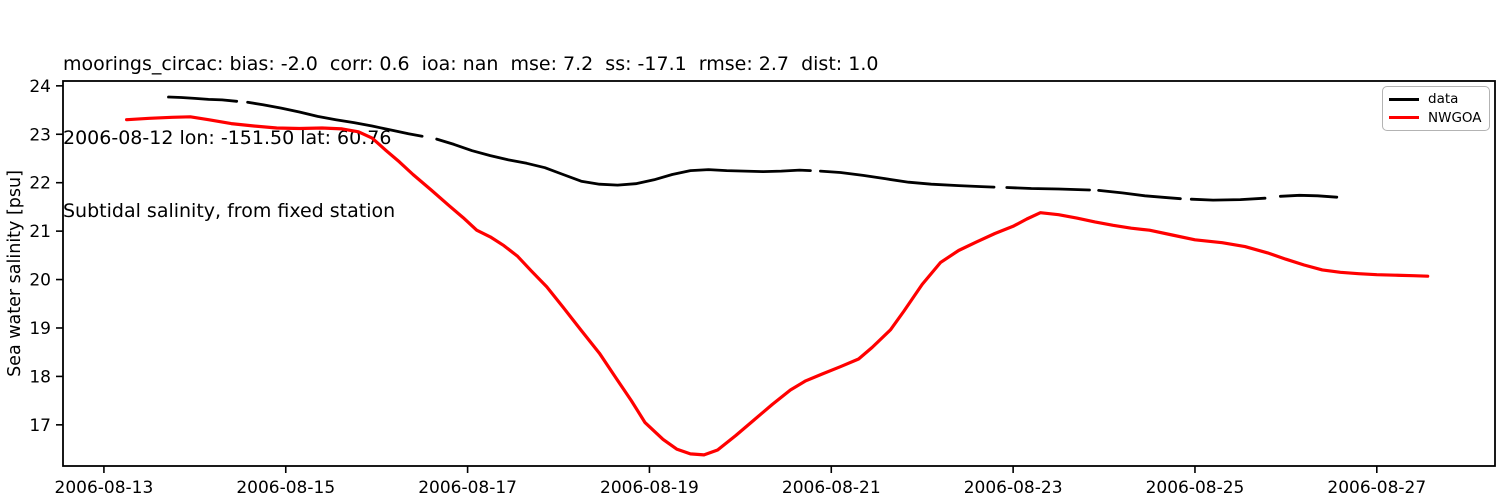 The image size is (1500, 500). What do you see at coordinates (1376, 488) in the screenshot?
I see `x-axis-tick-label: 2006-08-27` at bounding box center [1376, 488].